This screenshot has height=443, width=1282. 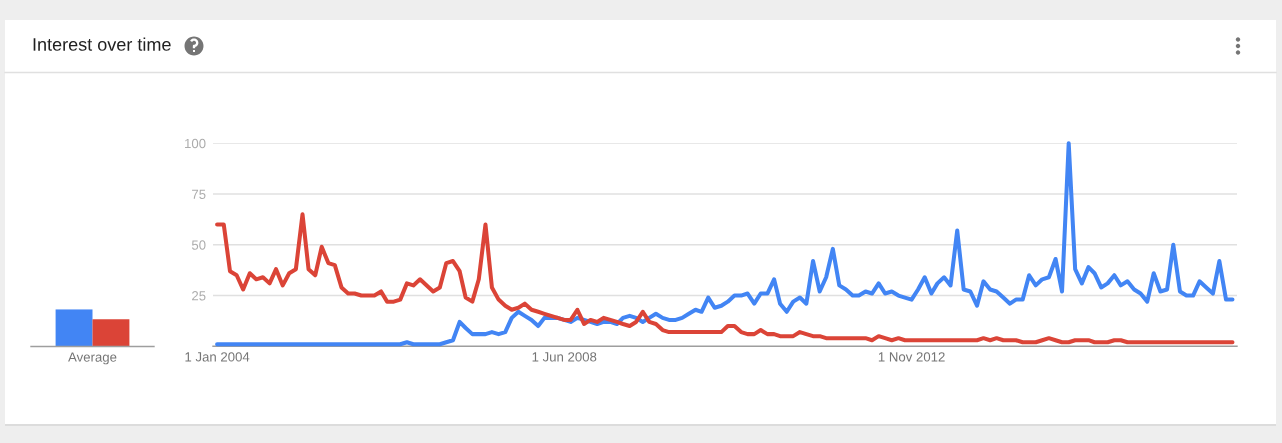 I want to click on x-tick-label: 1 Jun 2008, so click(x=564, y=357).